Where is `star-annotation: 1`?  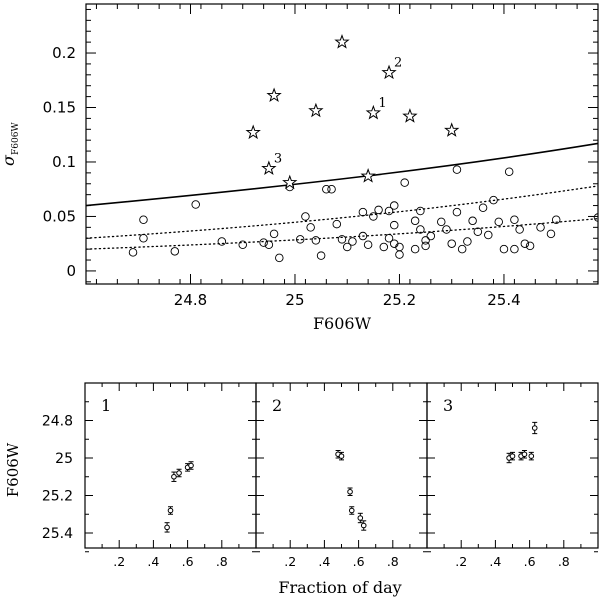 star-annotation: 1 is located at coordinates (382, 103).